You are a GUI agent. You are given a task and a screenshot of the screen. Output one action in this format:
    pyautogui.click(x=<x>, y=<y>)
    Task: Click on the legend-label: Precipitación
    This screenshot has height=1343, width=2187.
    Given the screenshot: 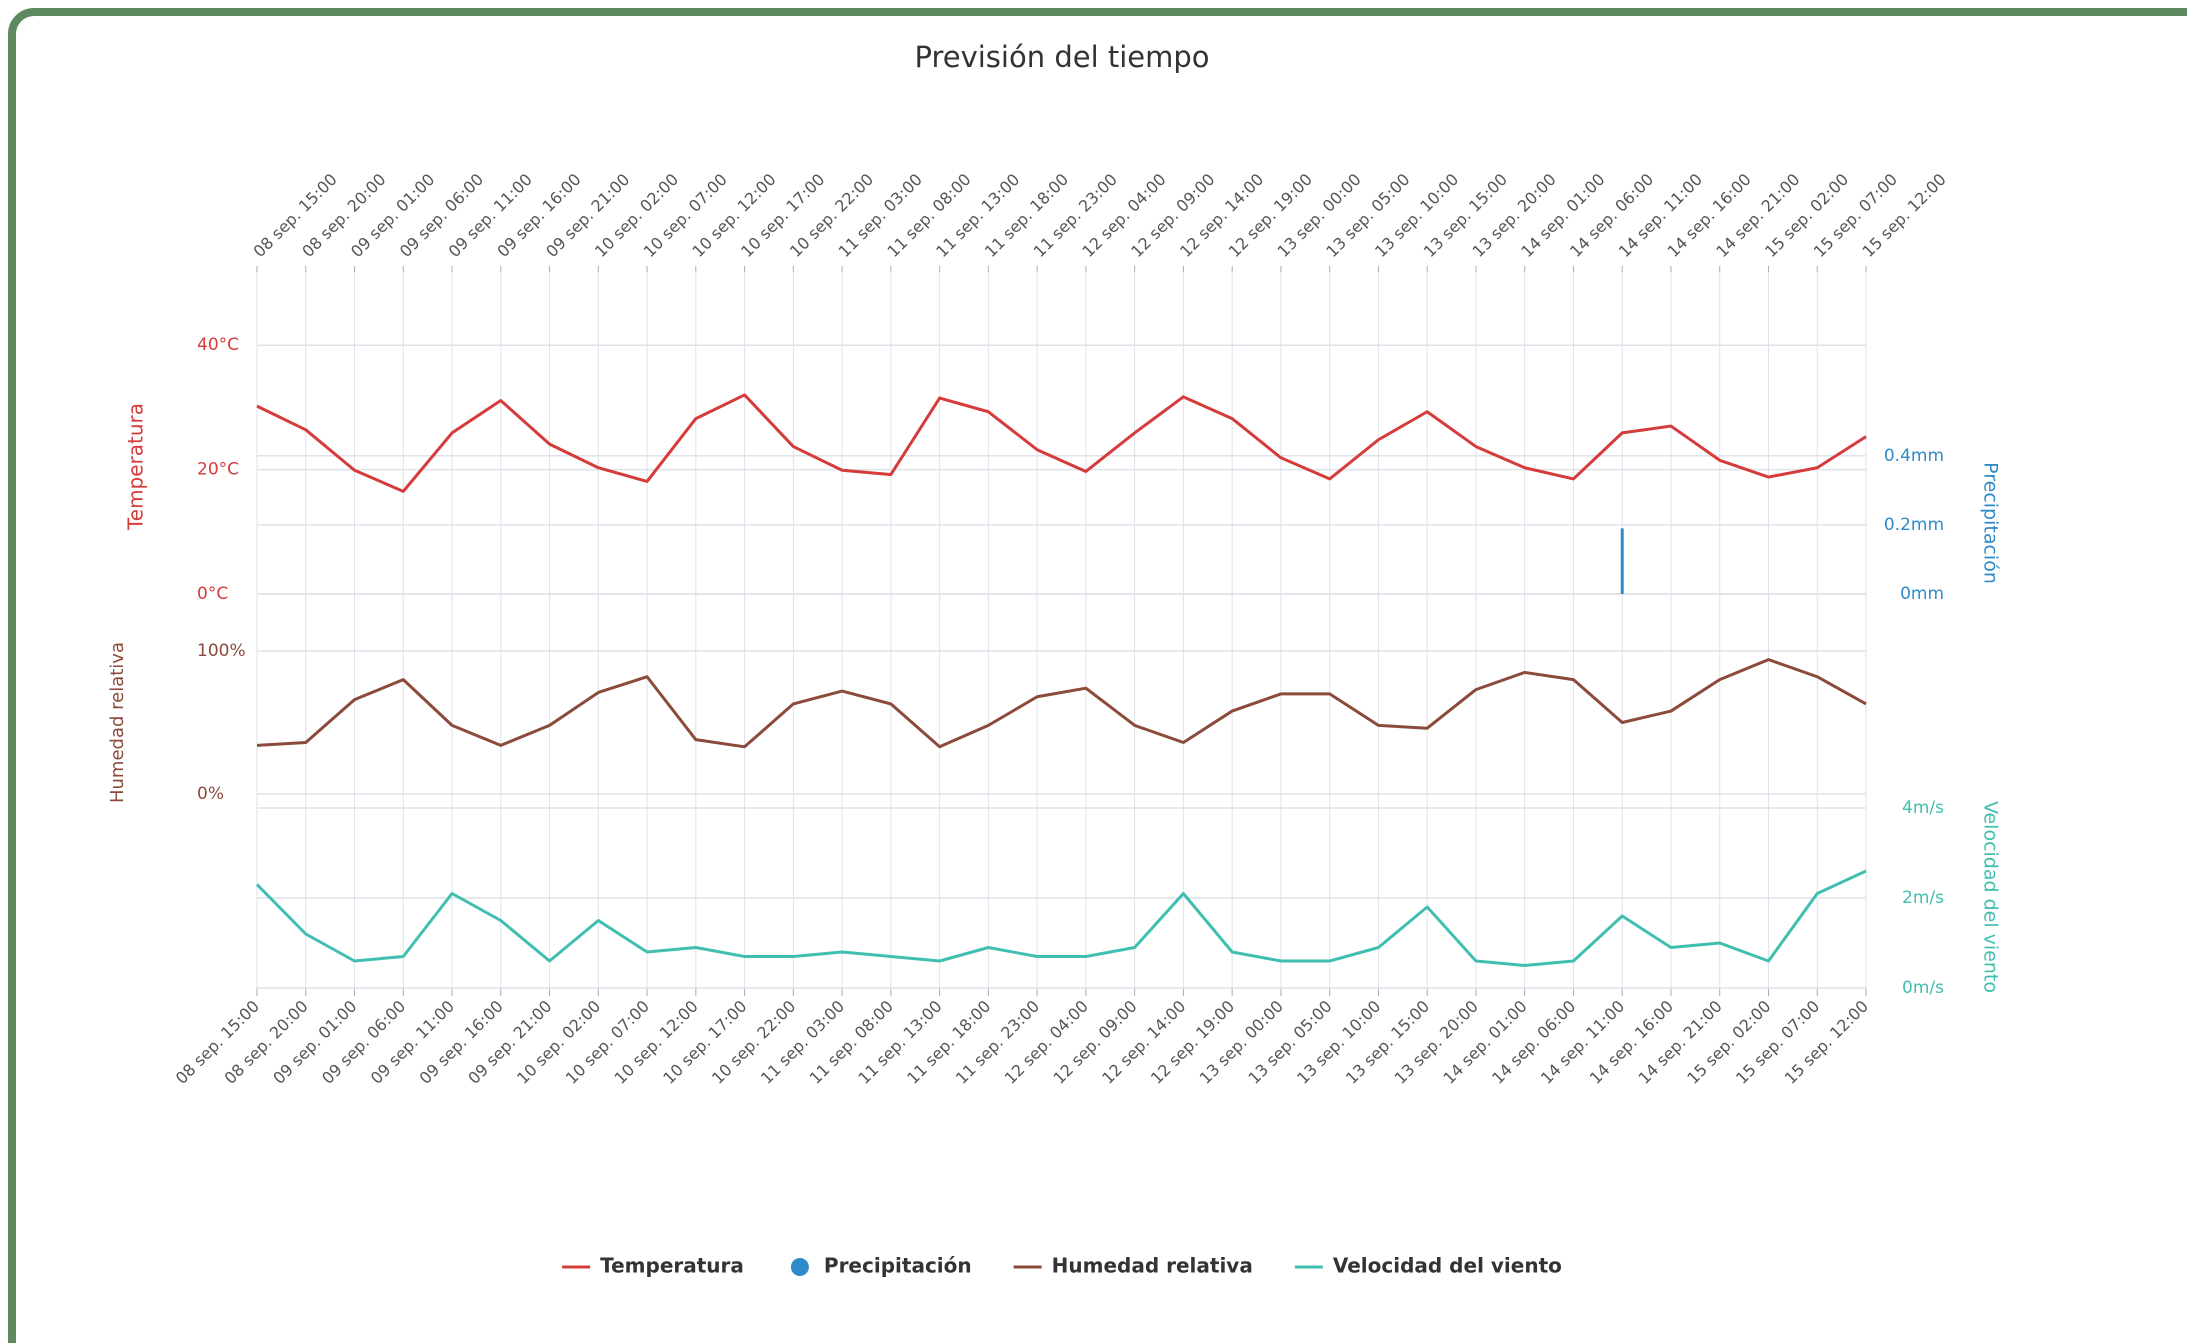 What is the action you would take?
    pyautogui.click(x=898, y=1266)
    